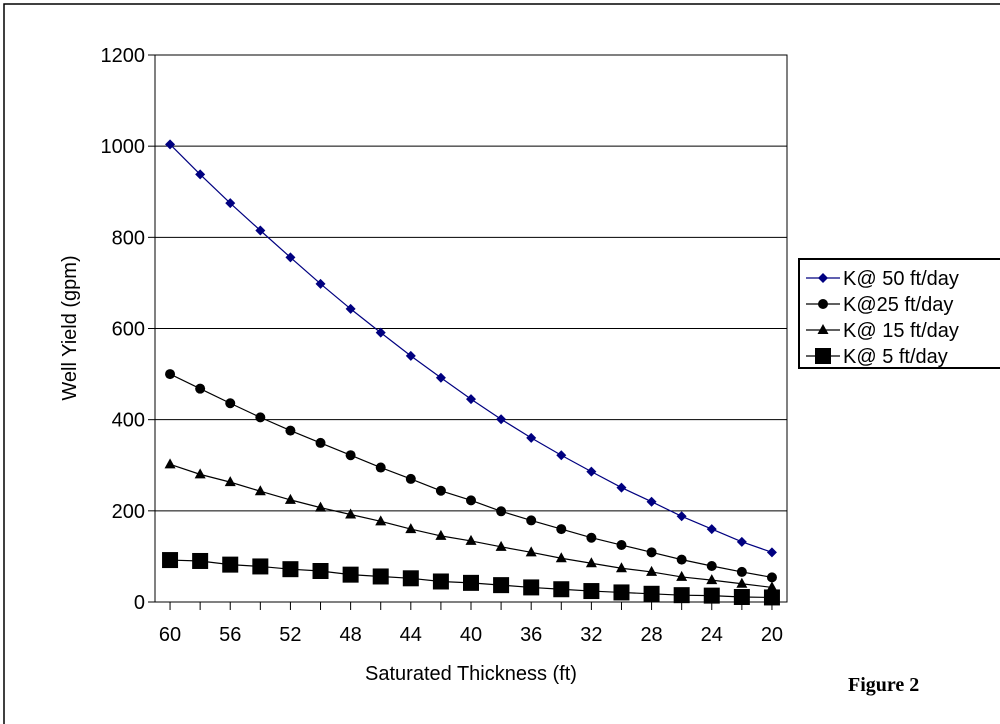 This screenshot has height=724, width=1000. Describe the element at coordinates (350, 635) in the screenshot. I see `x-tick-label: 48` at that location.